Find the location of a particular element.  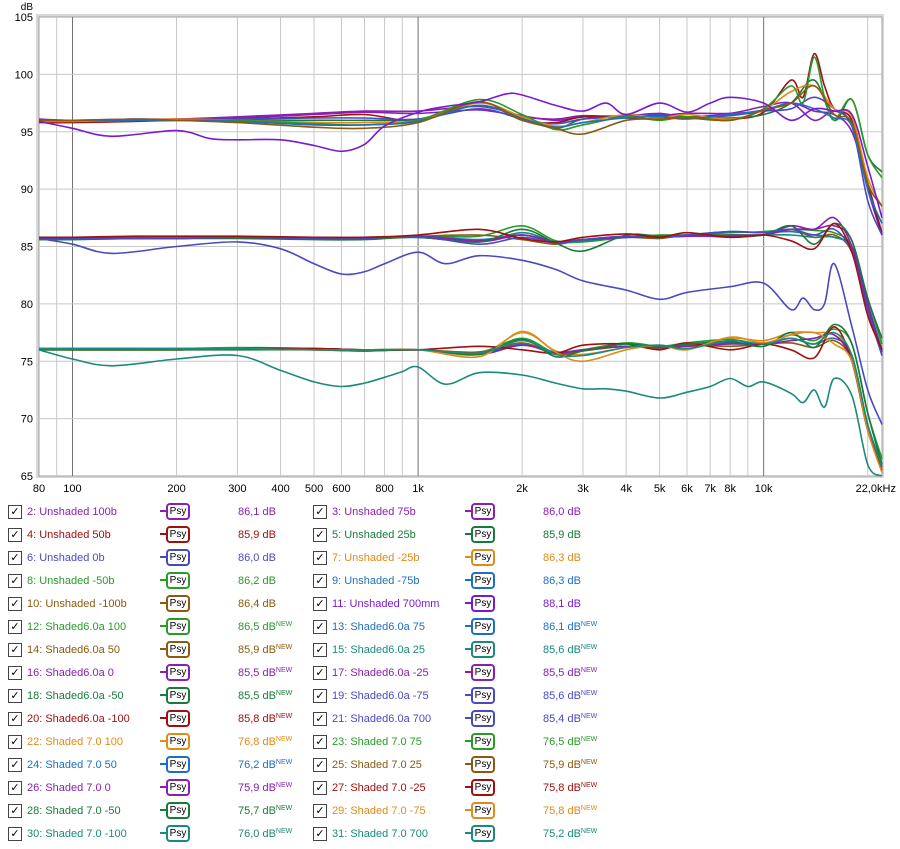

series-level: 86,0 dB is located at coordinates (257, 558).